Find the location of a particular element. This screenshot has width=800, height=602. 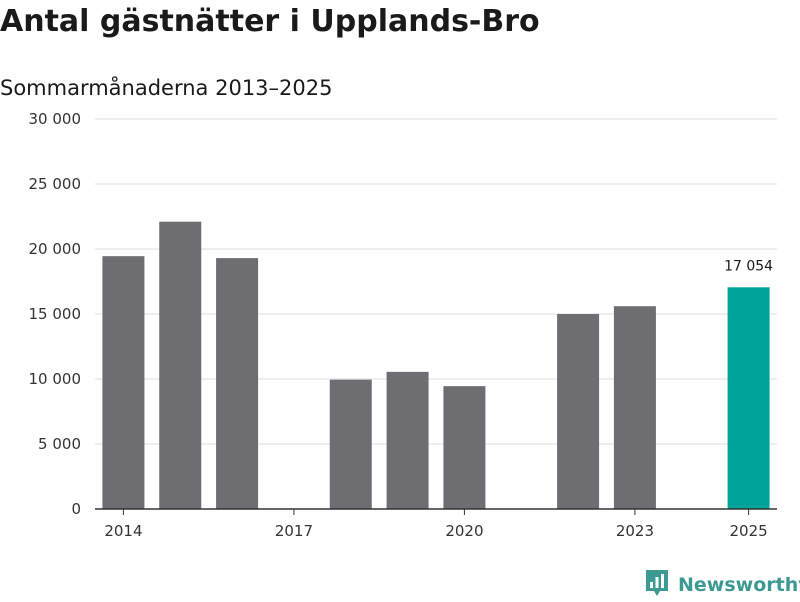

y-tick-label: 0 is located at coordinates (76, 509).